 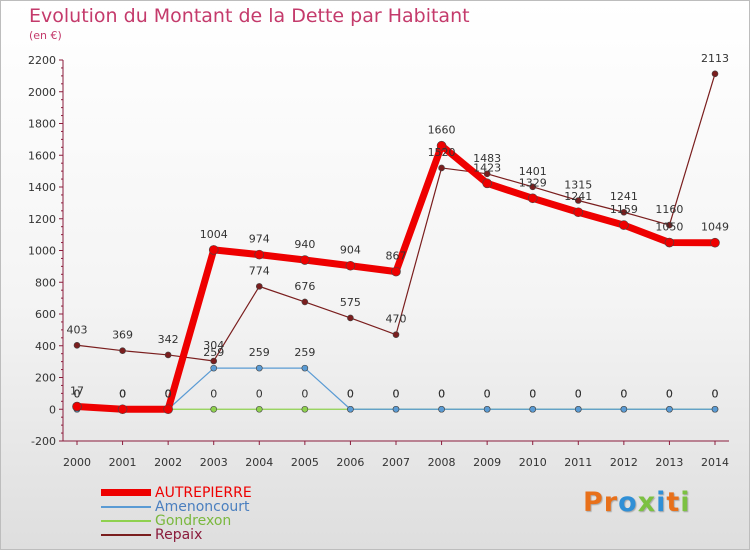 What do you see at coordinates (231, 507) in the screenshot?
I see `legend-item-amenoncourt: Amenoncourt` at bounding box center [231, 507].